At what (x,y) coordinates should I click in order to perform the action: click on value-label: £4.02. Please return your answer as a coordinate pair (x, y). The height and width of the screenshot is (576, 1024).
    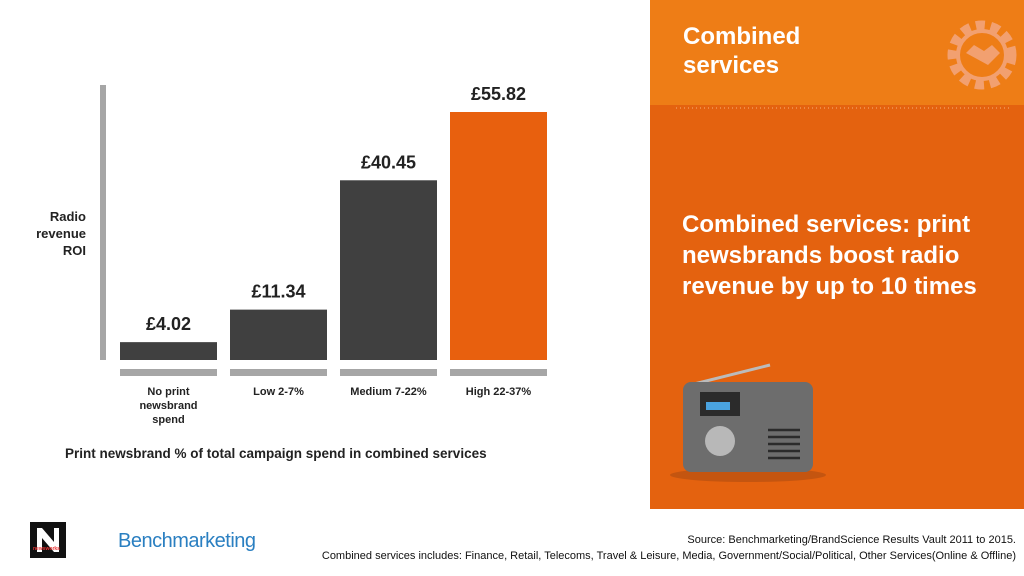
    Looking at the image, I should click on (168, 324).